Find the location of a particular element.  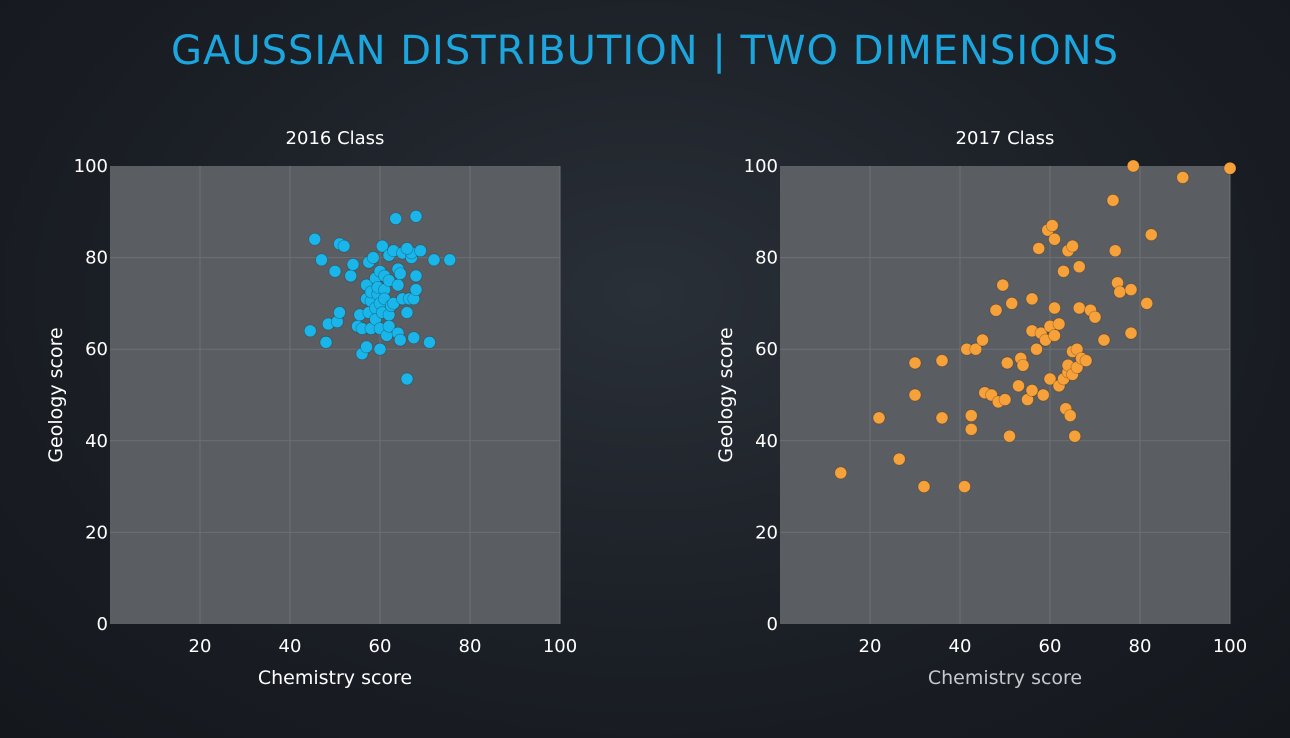

x-axis-label: Chemistry score is located at coordinates (335, 678).